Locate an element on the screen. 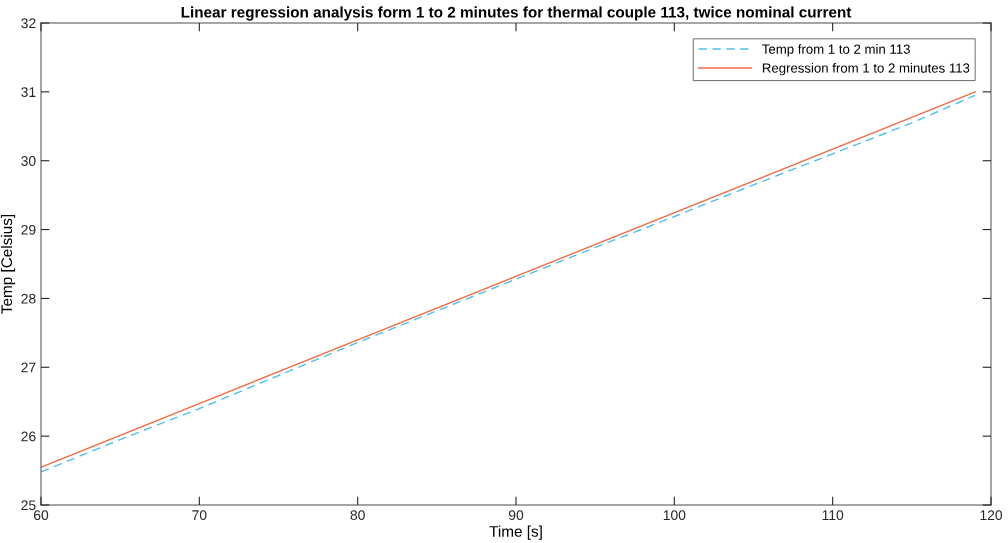 This screenshot has height=543, width=1008. y-tick-label: 28 is located at coordinates (28, 298).